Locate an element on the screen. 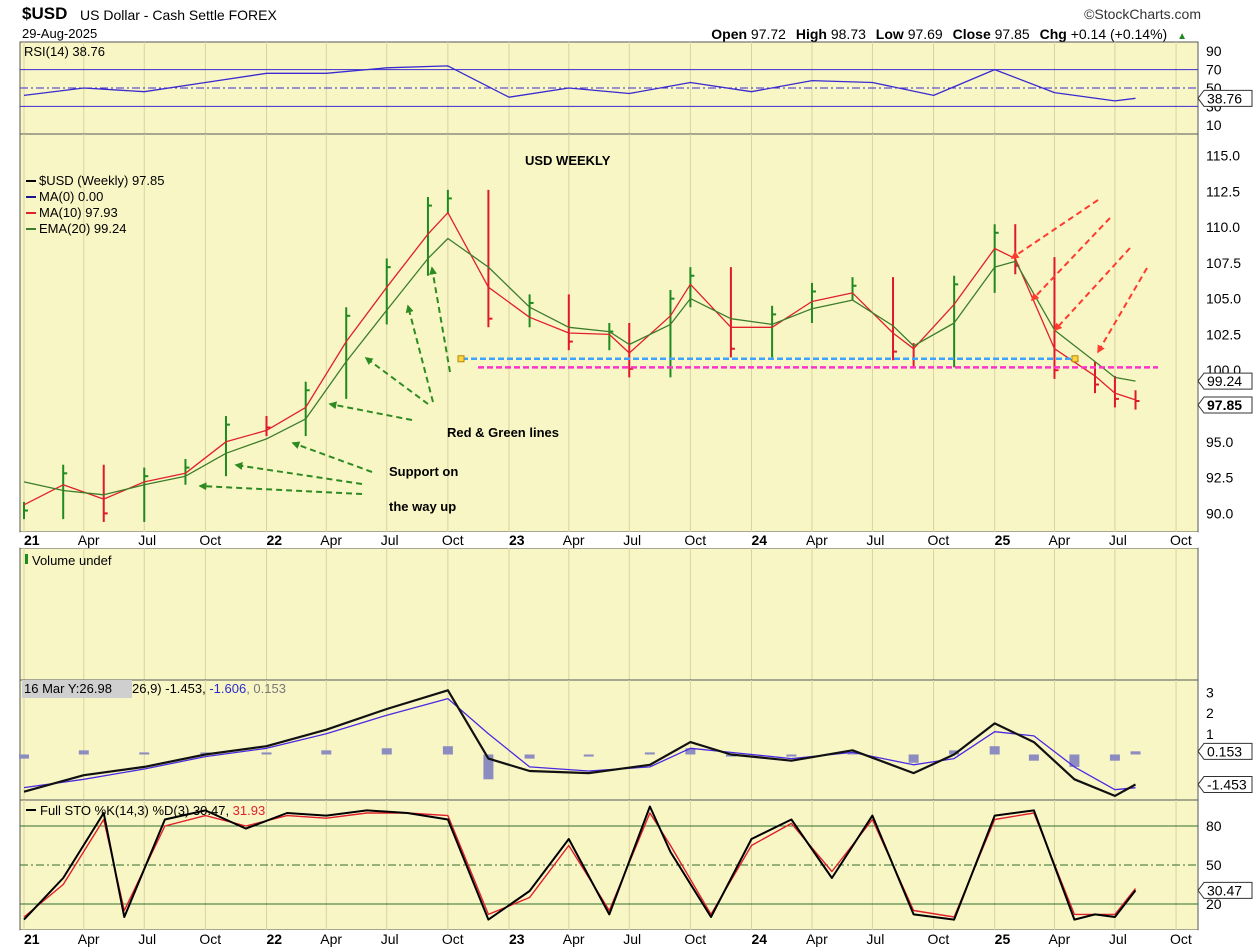  macd-current-value: -1.453 is located at coordinates (1227, 785).